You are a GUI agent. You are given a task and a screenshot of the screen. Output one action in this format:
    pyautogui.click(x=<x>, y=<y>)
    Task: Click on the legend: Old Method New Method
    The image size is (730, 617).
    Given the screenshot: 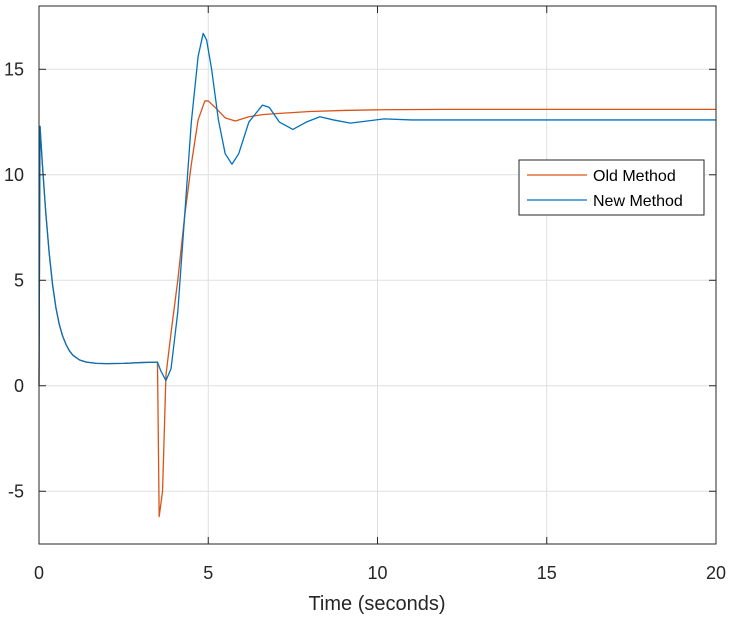 What is the action you would take?
    pyautogui.click(x=611, y=187)
    